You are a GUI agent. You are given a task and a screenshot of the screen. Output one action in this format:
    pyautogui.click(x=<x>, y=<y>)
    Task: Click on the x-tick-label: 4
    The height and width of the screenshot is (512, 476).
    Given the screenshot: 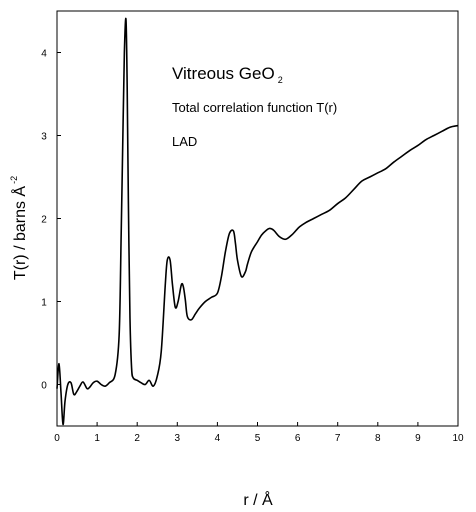 What is the action you would take?
    pyautogui.click(x=218, y=438)
    